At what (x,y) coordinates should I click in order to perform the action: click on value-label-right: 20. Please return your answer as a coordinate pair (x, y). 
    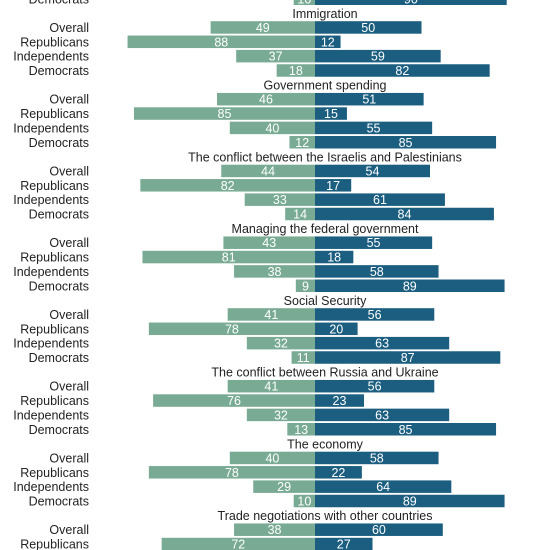
    Looking at the image, I should click on (336, 329).